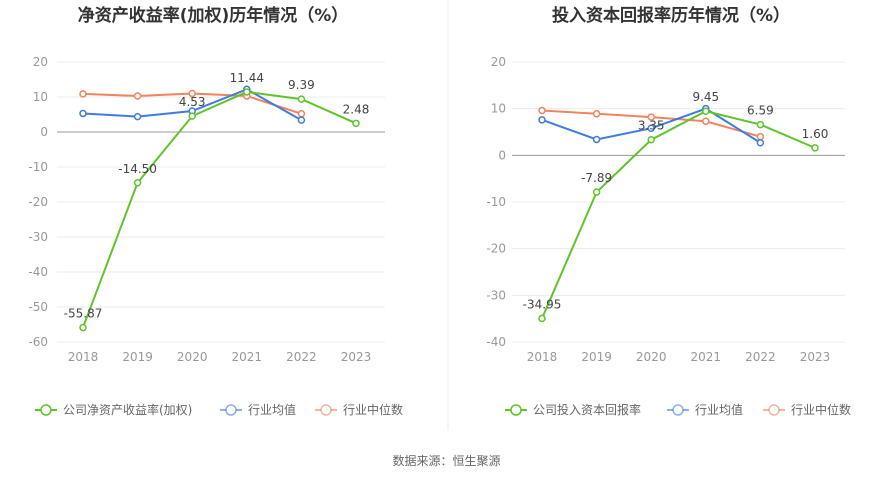 Image resolution: width=893 pixels, height=481 pixels. Describe the element at coordinates (247, 78) in the screenshot. I see `data-label: 11.44` at that location.